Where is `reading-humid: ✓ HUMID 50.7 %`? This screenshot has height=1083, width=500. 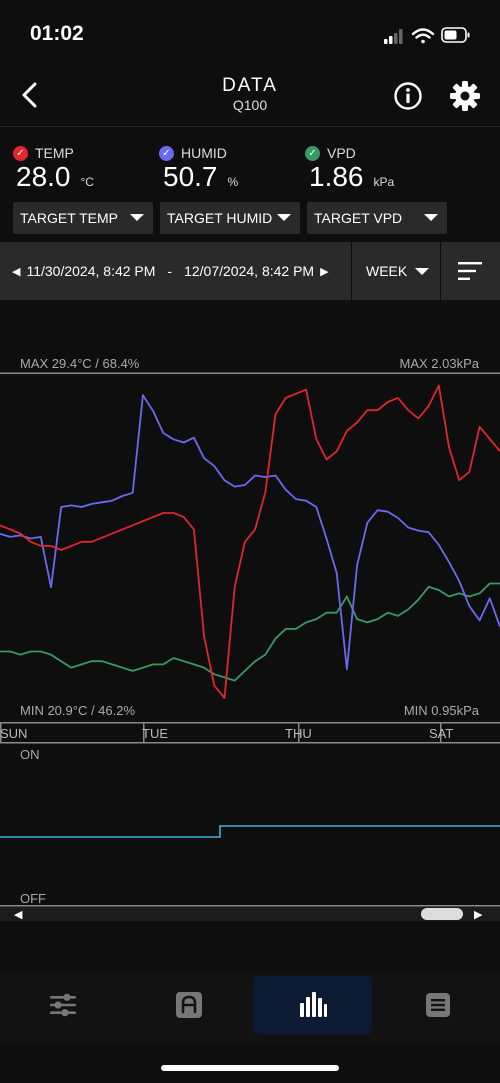 reading-humid: ✓ HUMID 50.7 % is located at coordinates (198, 169).